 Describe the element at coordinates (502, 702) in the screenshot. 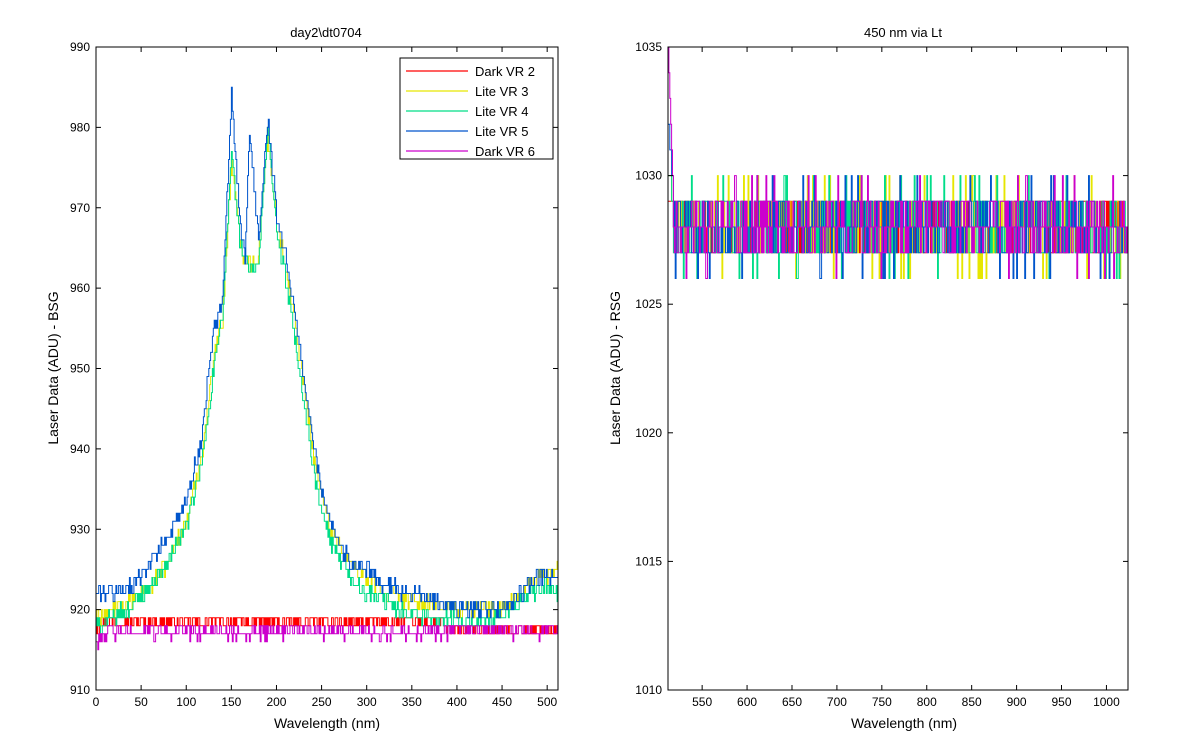

I see `left-x-tick-label: 450` at that location.